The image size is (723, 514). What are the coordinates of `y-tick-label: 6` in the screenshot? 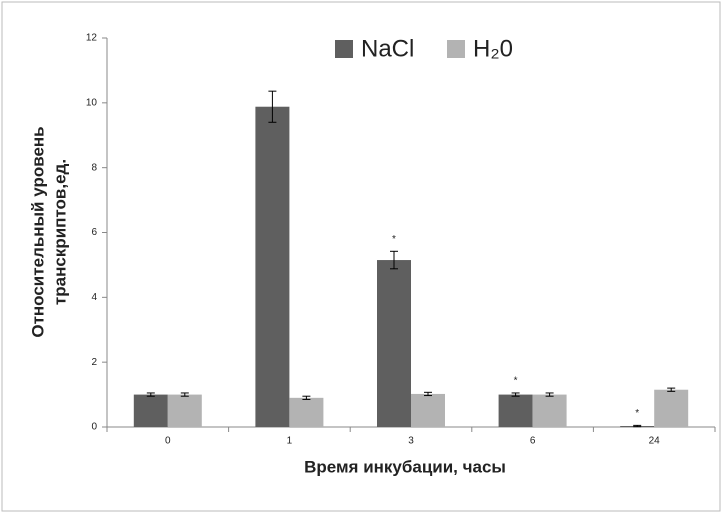 It's located at (94, 232).